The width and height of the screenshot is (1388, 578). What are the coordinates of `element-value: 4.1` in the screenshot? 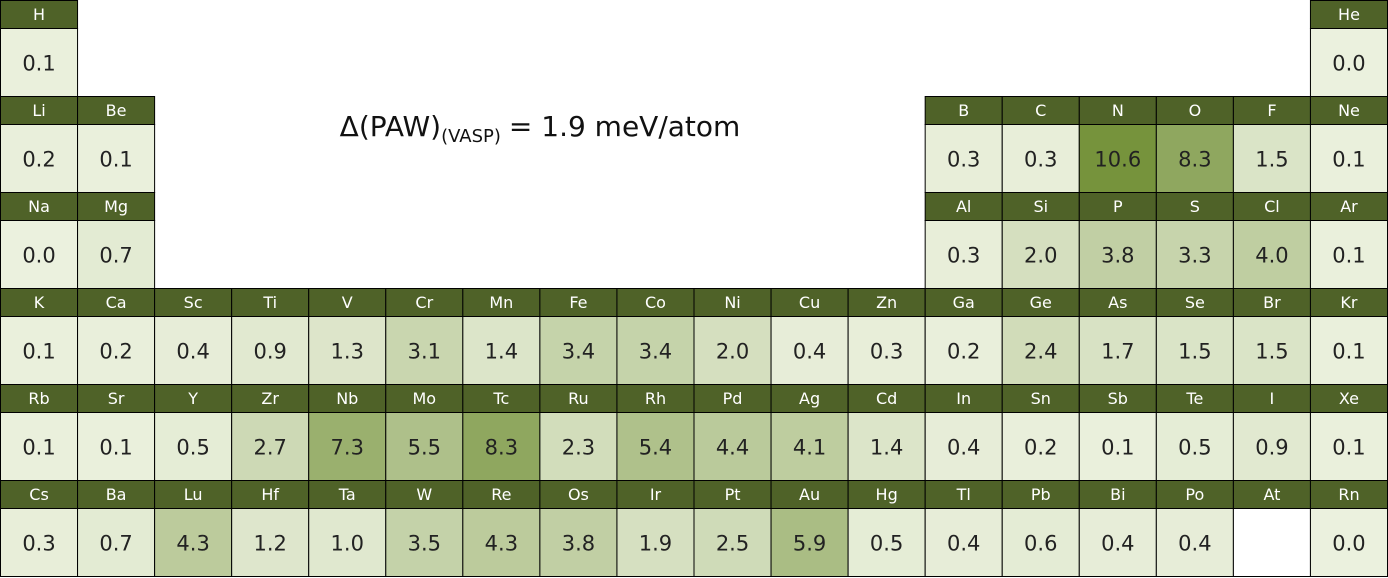 It's located at (809, 448).